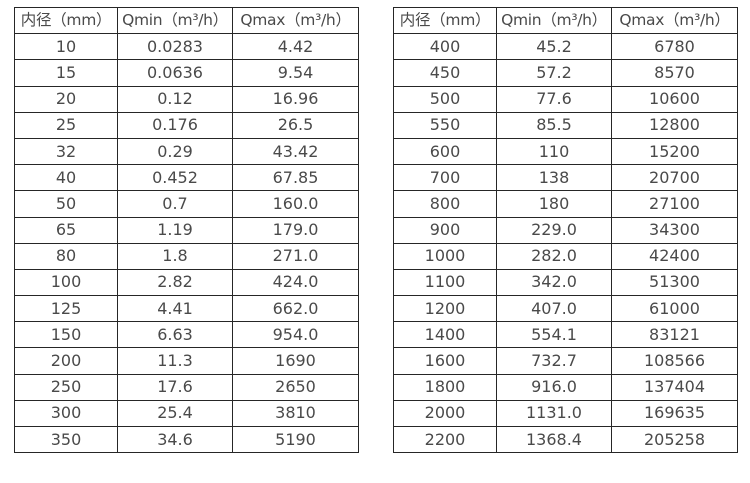  I want to click on table-row: 2000 1131.0 169635, so click(565, 413).